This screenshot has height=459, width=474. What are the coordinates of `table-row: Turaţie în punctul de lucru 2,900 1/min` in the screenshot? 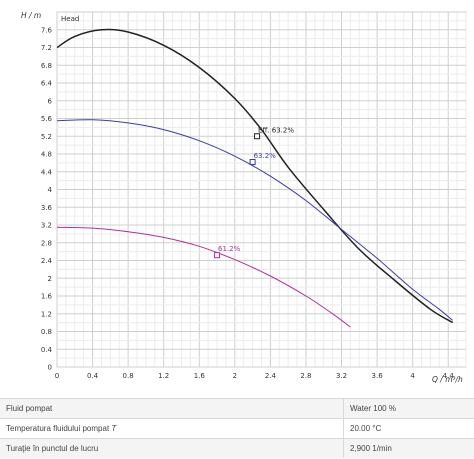 It's located at (237, 448).